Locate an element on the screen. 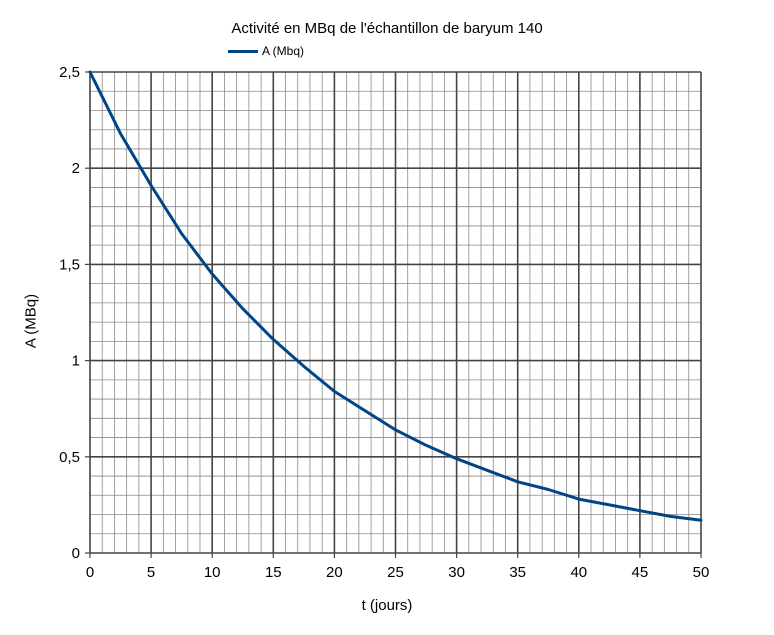 This screenshot has height=635, width=774. x-tick-label: 15 is located at coordinates (273, 572).